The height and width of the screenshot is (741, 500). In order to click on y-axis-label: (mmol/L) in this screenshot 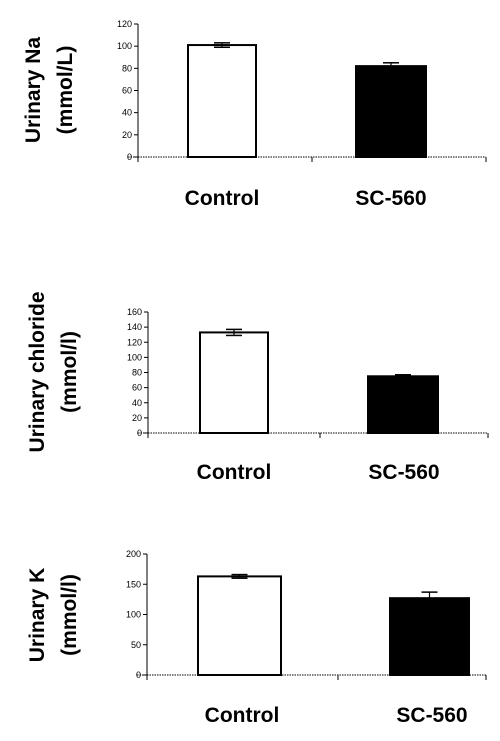, I will do `click(65, 90)`.